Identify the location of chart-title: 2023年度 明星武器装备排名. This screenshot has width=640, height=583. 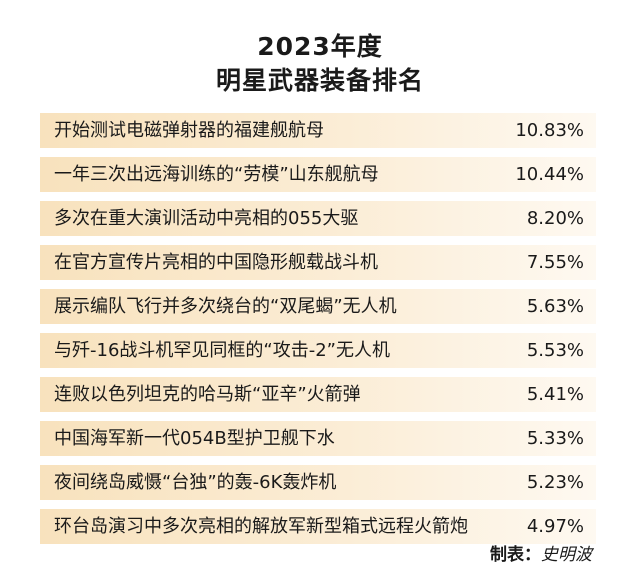
(320, 64).